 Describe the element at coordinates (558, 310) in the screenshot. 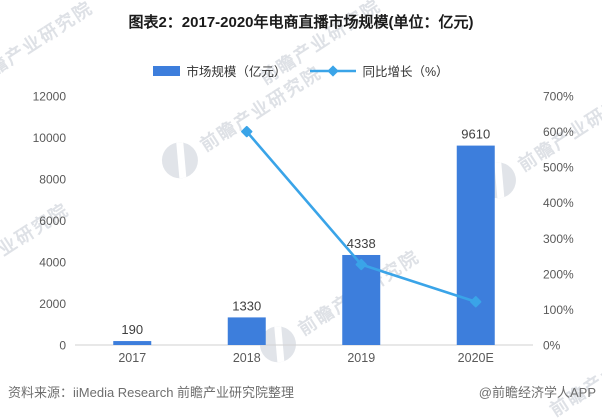

I see `y-axis-right-tick: 100%` at that location.